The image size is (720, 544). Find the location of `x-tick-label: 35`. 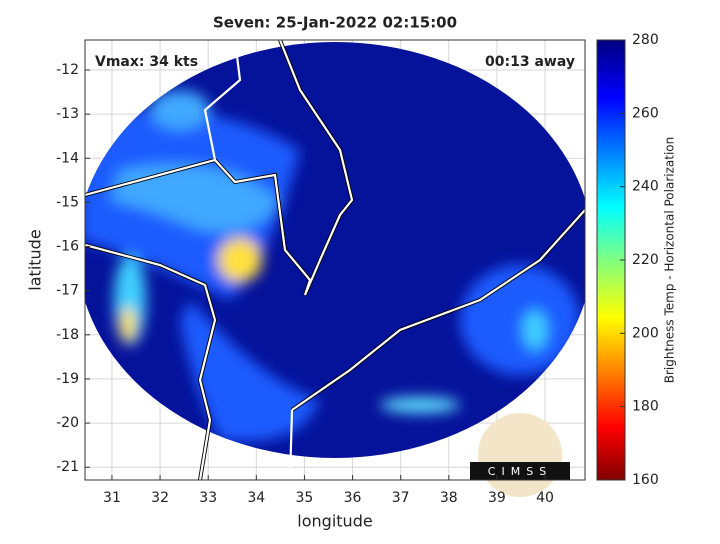

x-tick-label: 35 is located at coordinates (305, 498).